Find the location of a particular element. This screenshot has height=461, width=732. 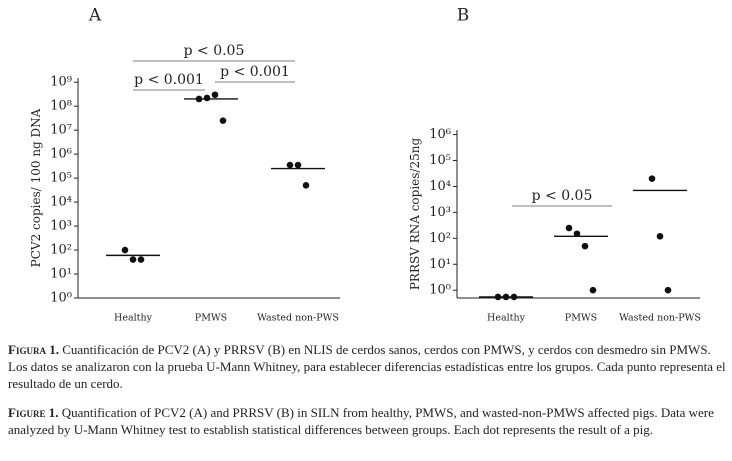

y-tick-label: 10⁸ is located at coordinates (61, 106).